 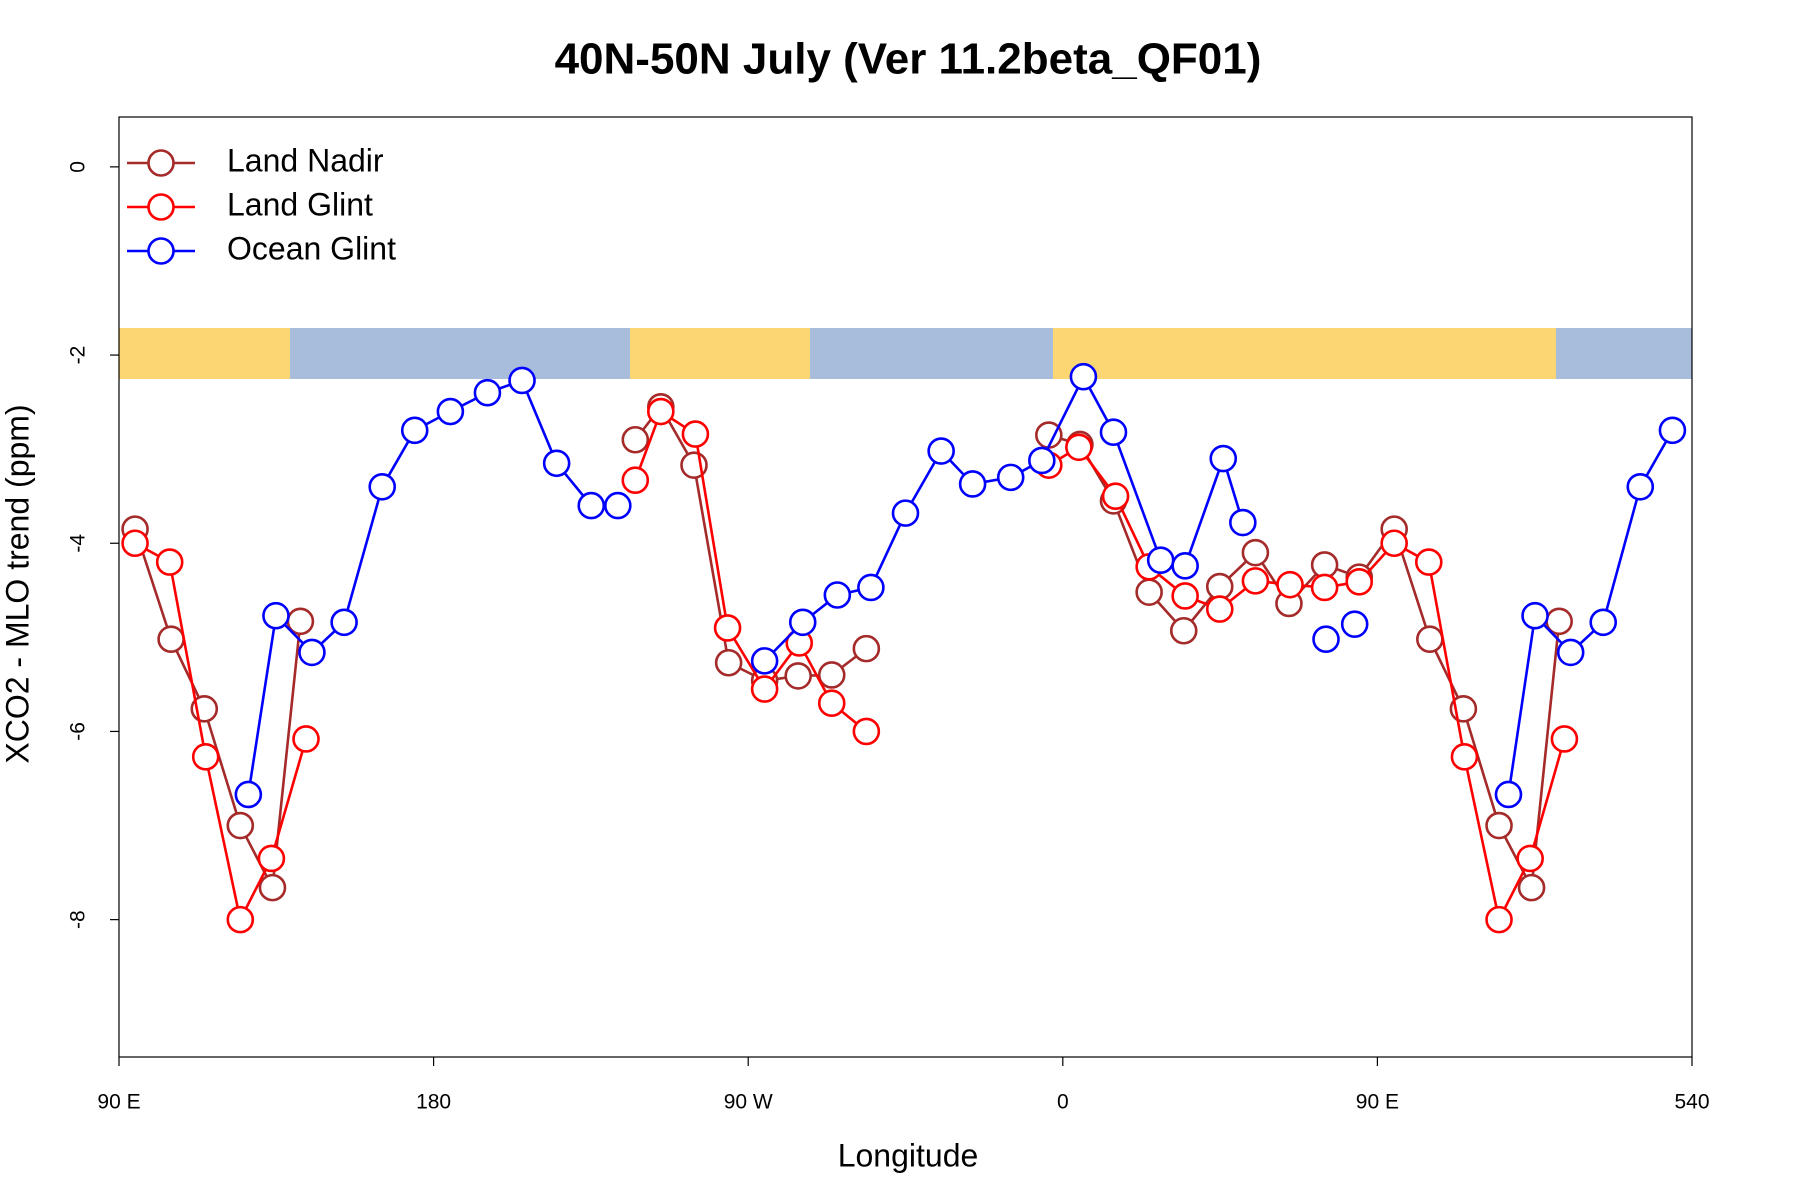 What do you see at coordinates (78, 731) in the screenshot?
I see `y-tick-label: -6` at bounding box center [78, 731].